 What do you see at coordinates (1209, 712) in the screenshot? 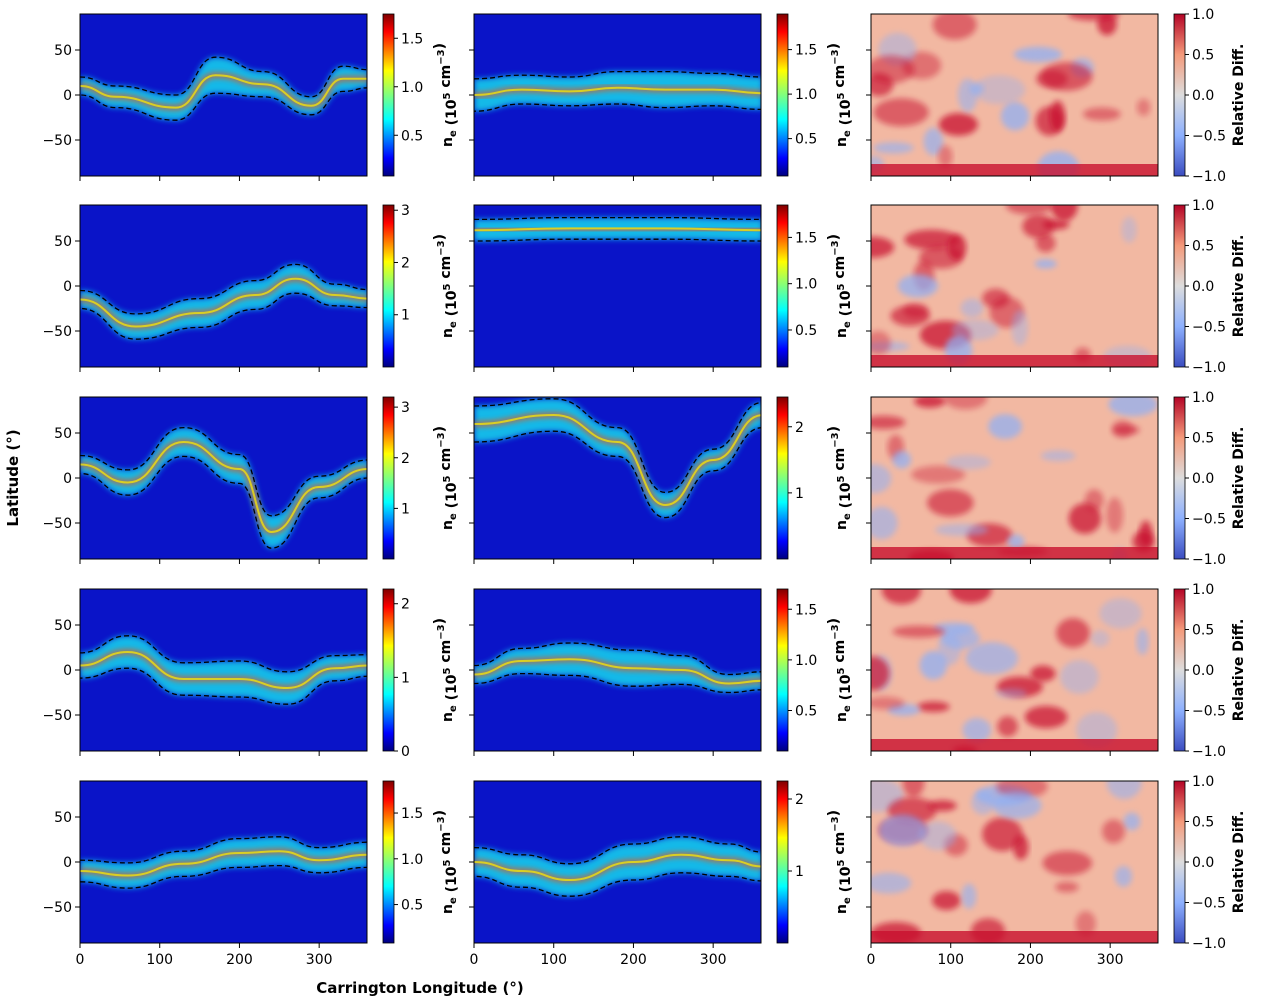
I see `colorbar-tick-label: −0.5` at bounding box center [1209, 712].